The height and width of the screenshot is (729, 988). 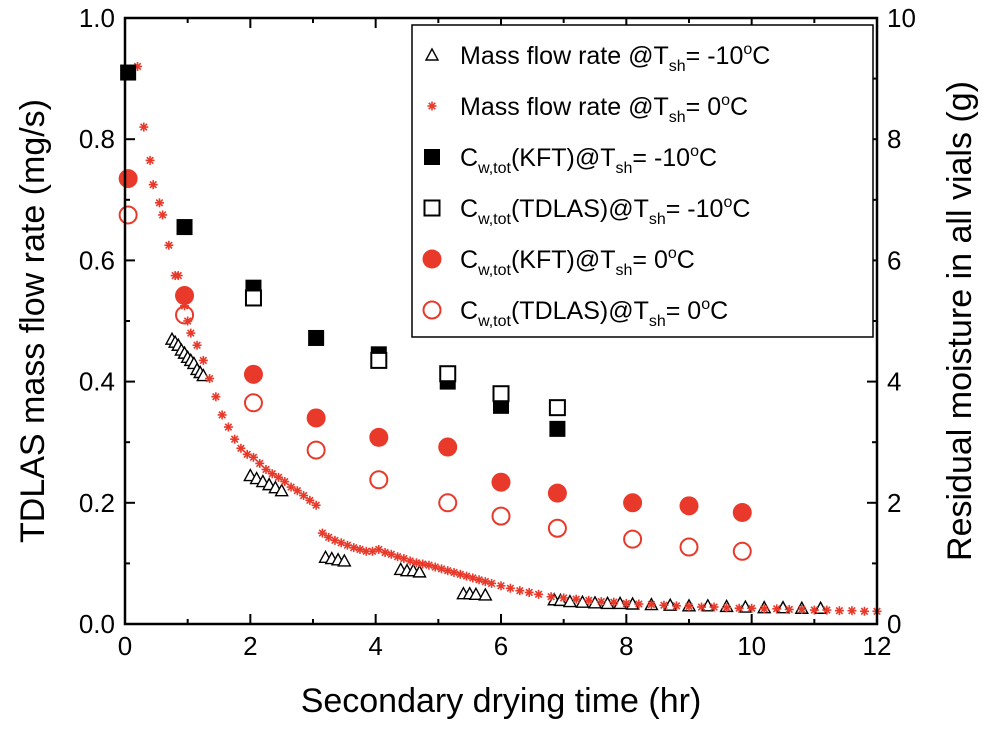 What do you see at coordinates (432, 208) in the screenshot?
I see `legend-marker-open-square` at bounding box center [432, 208].